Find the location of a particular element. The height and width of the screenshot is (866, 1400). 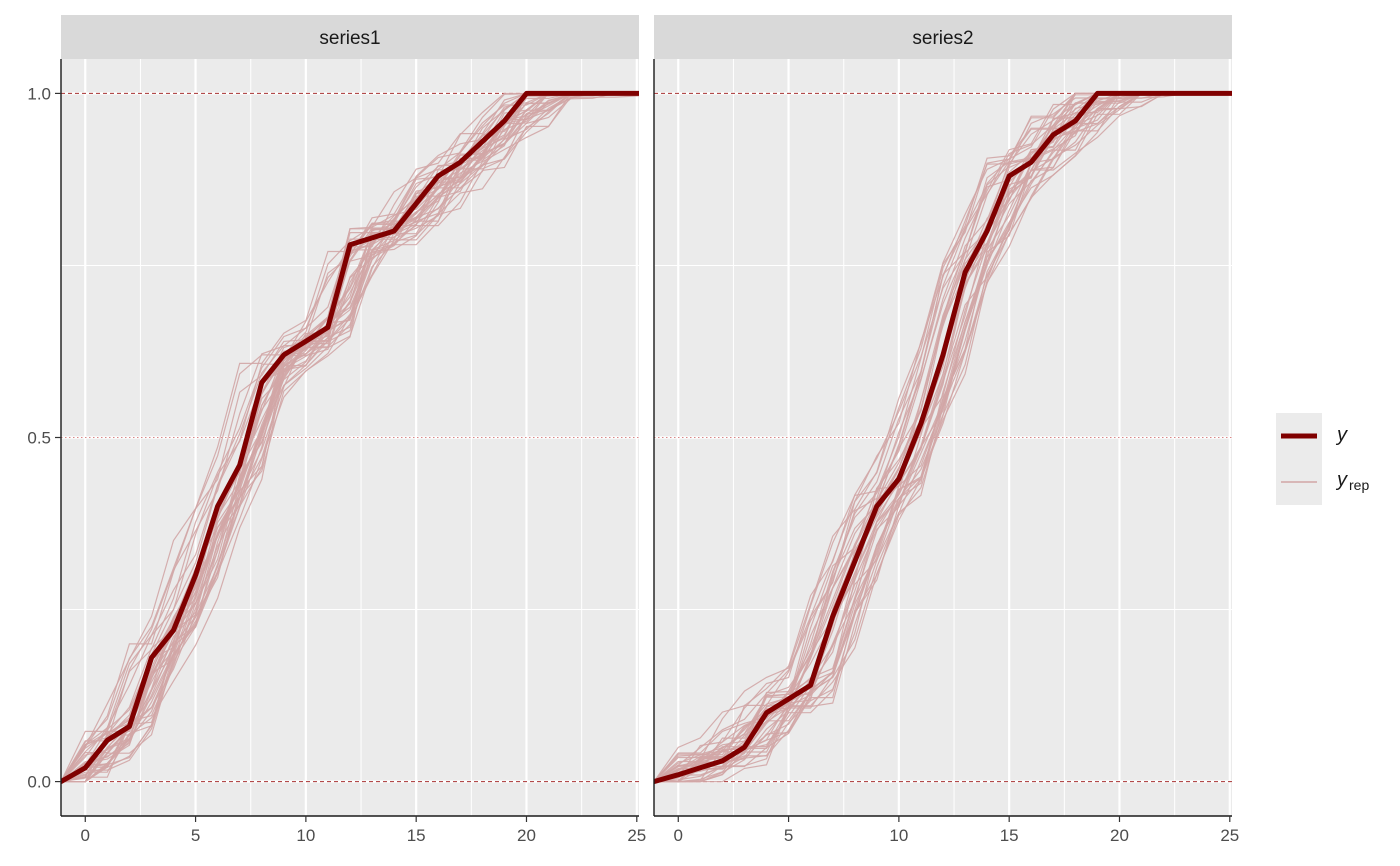

y-tick-label: 0.0 is located at coordinates (39, 782).